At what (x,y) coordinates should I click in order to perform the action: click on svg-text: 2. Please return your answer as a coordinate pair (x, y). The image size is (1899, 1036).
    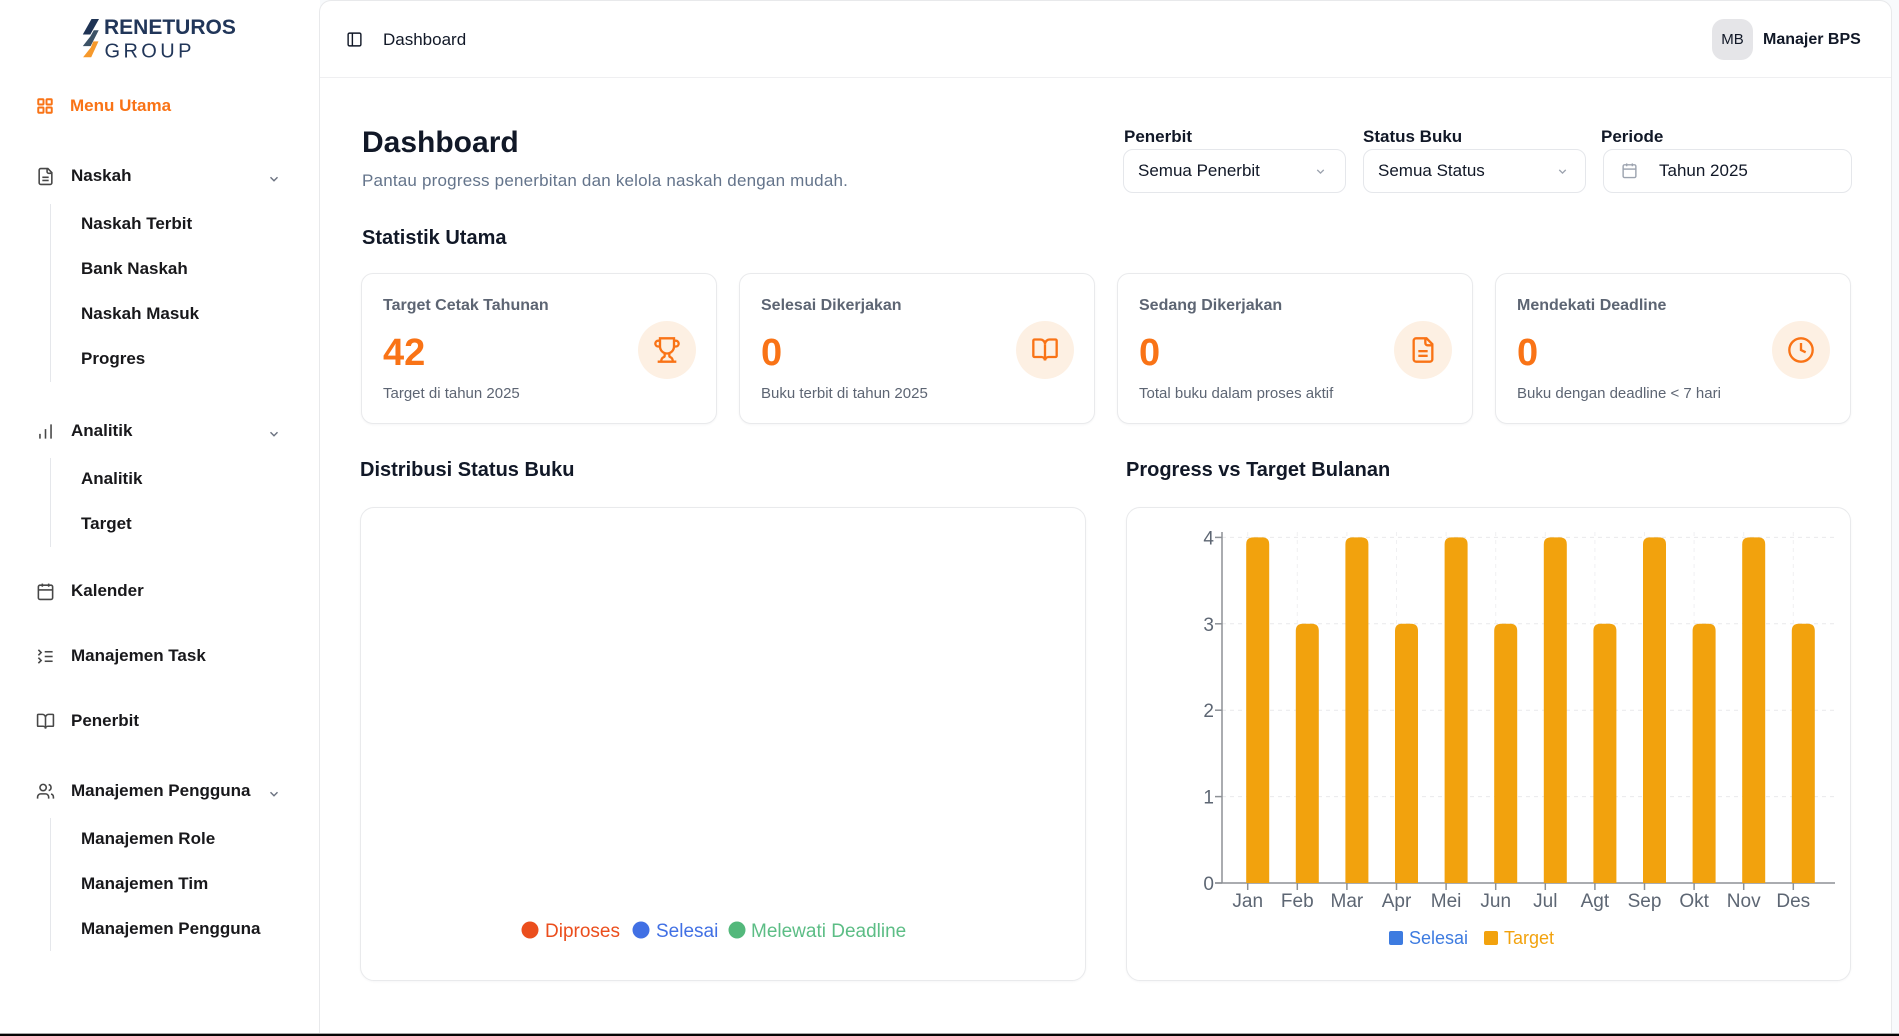
    Looking at the image, I should click on (1208, 711).